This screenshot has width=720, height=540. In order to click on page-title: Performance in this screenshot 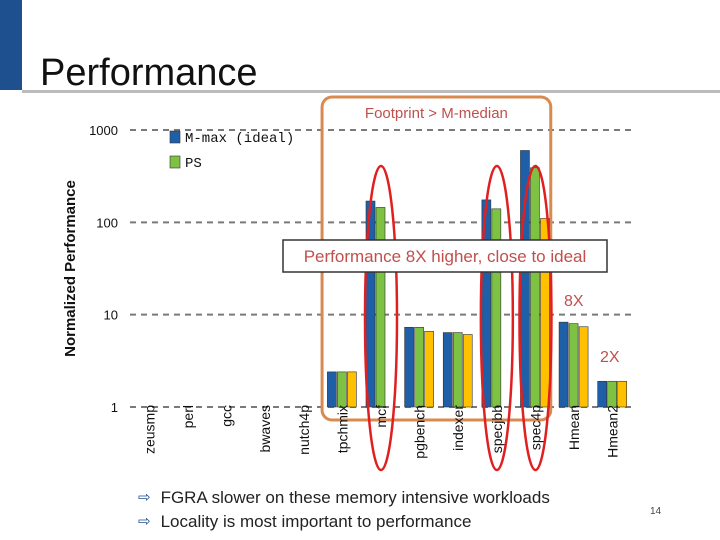, I will do `click(149, 73)`.